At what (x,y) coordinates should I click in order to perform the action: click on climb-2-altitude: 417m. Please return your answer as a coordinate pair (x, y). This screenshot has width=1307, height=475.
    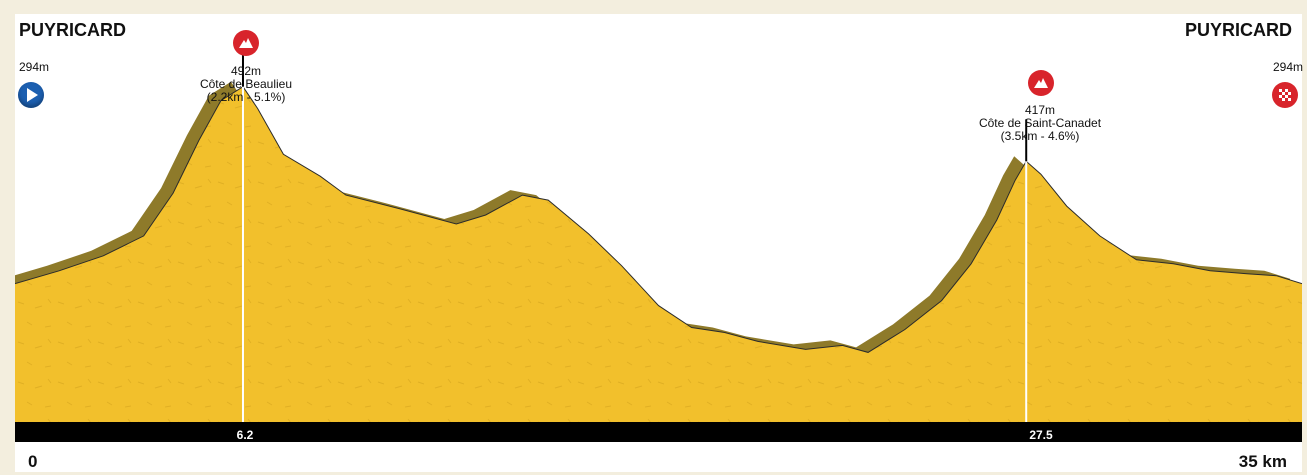
    Looking at the image, I should click on (1040, 110).